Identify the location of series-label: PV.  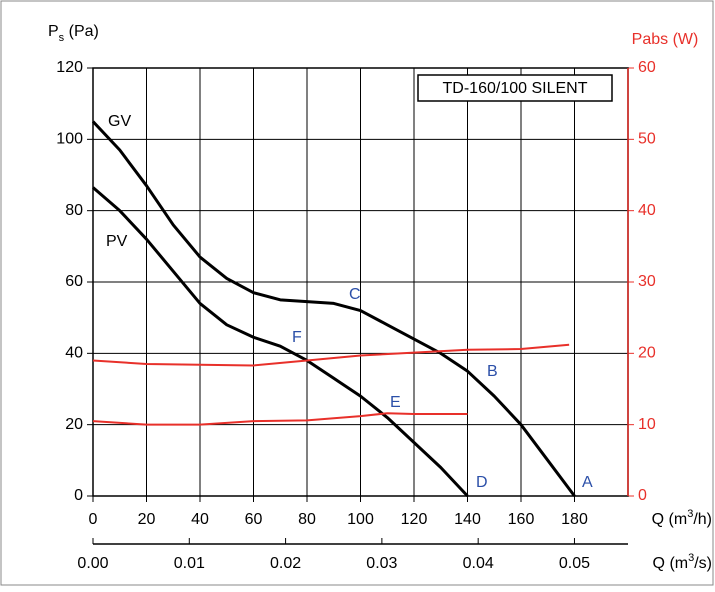
(117, 241).